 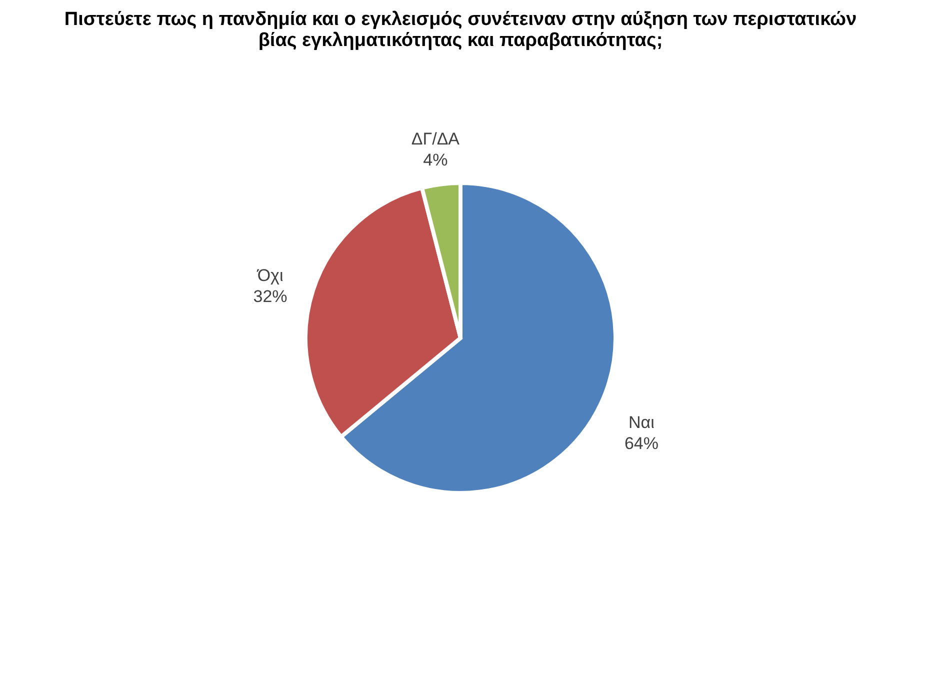 I want to click on slice-label: ΔΓ/ΔΑ, so click(x=435, y=139).